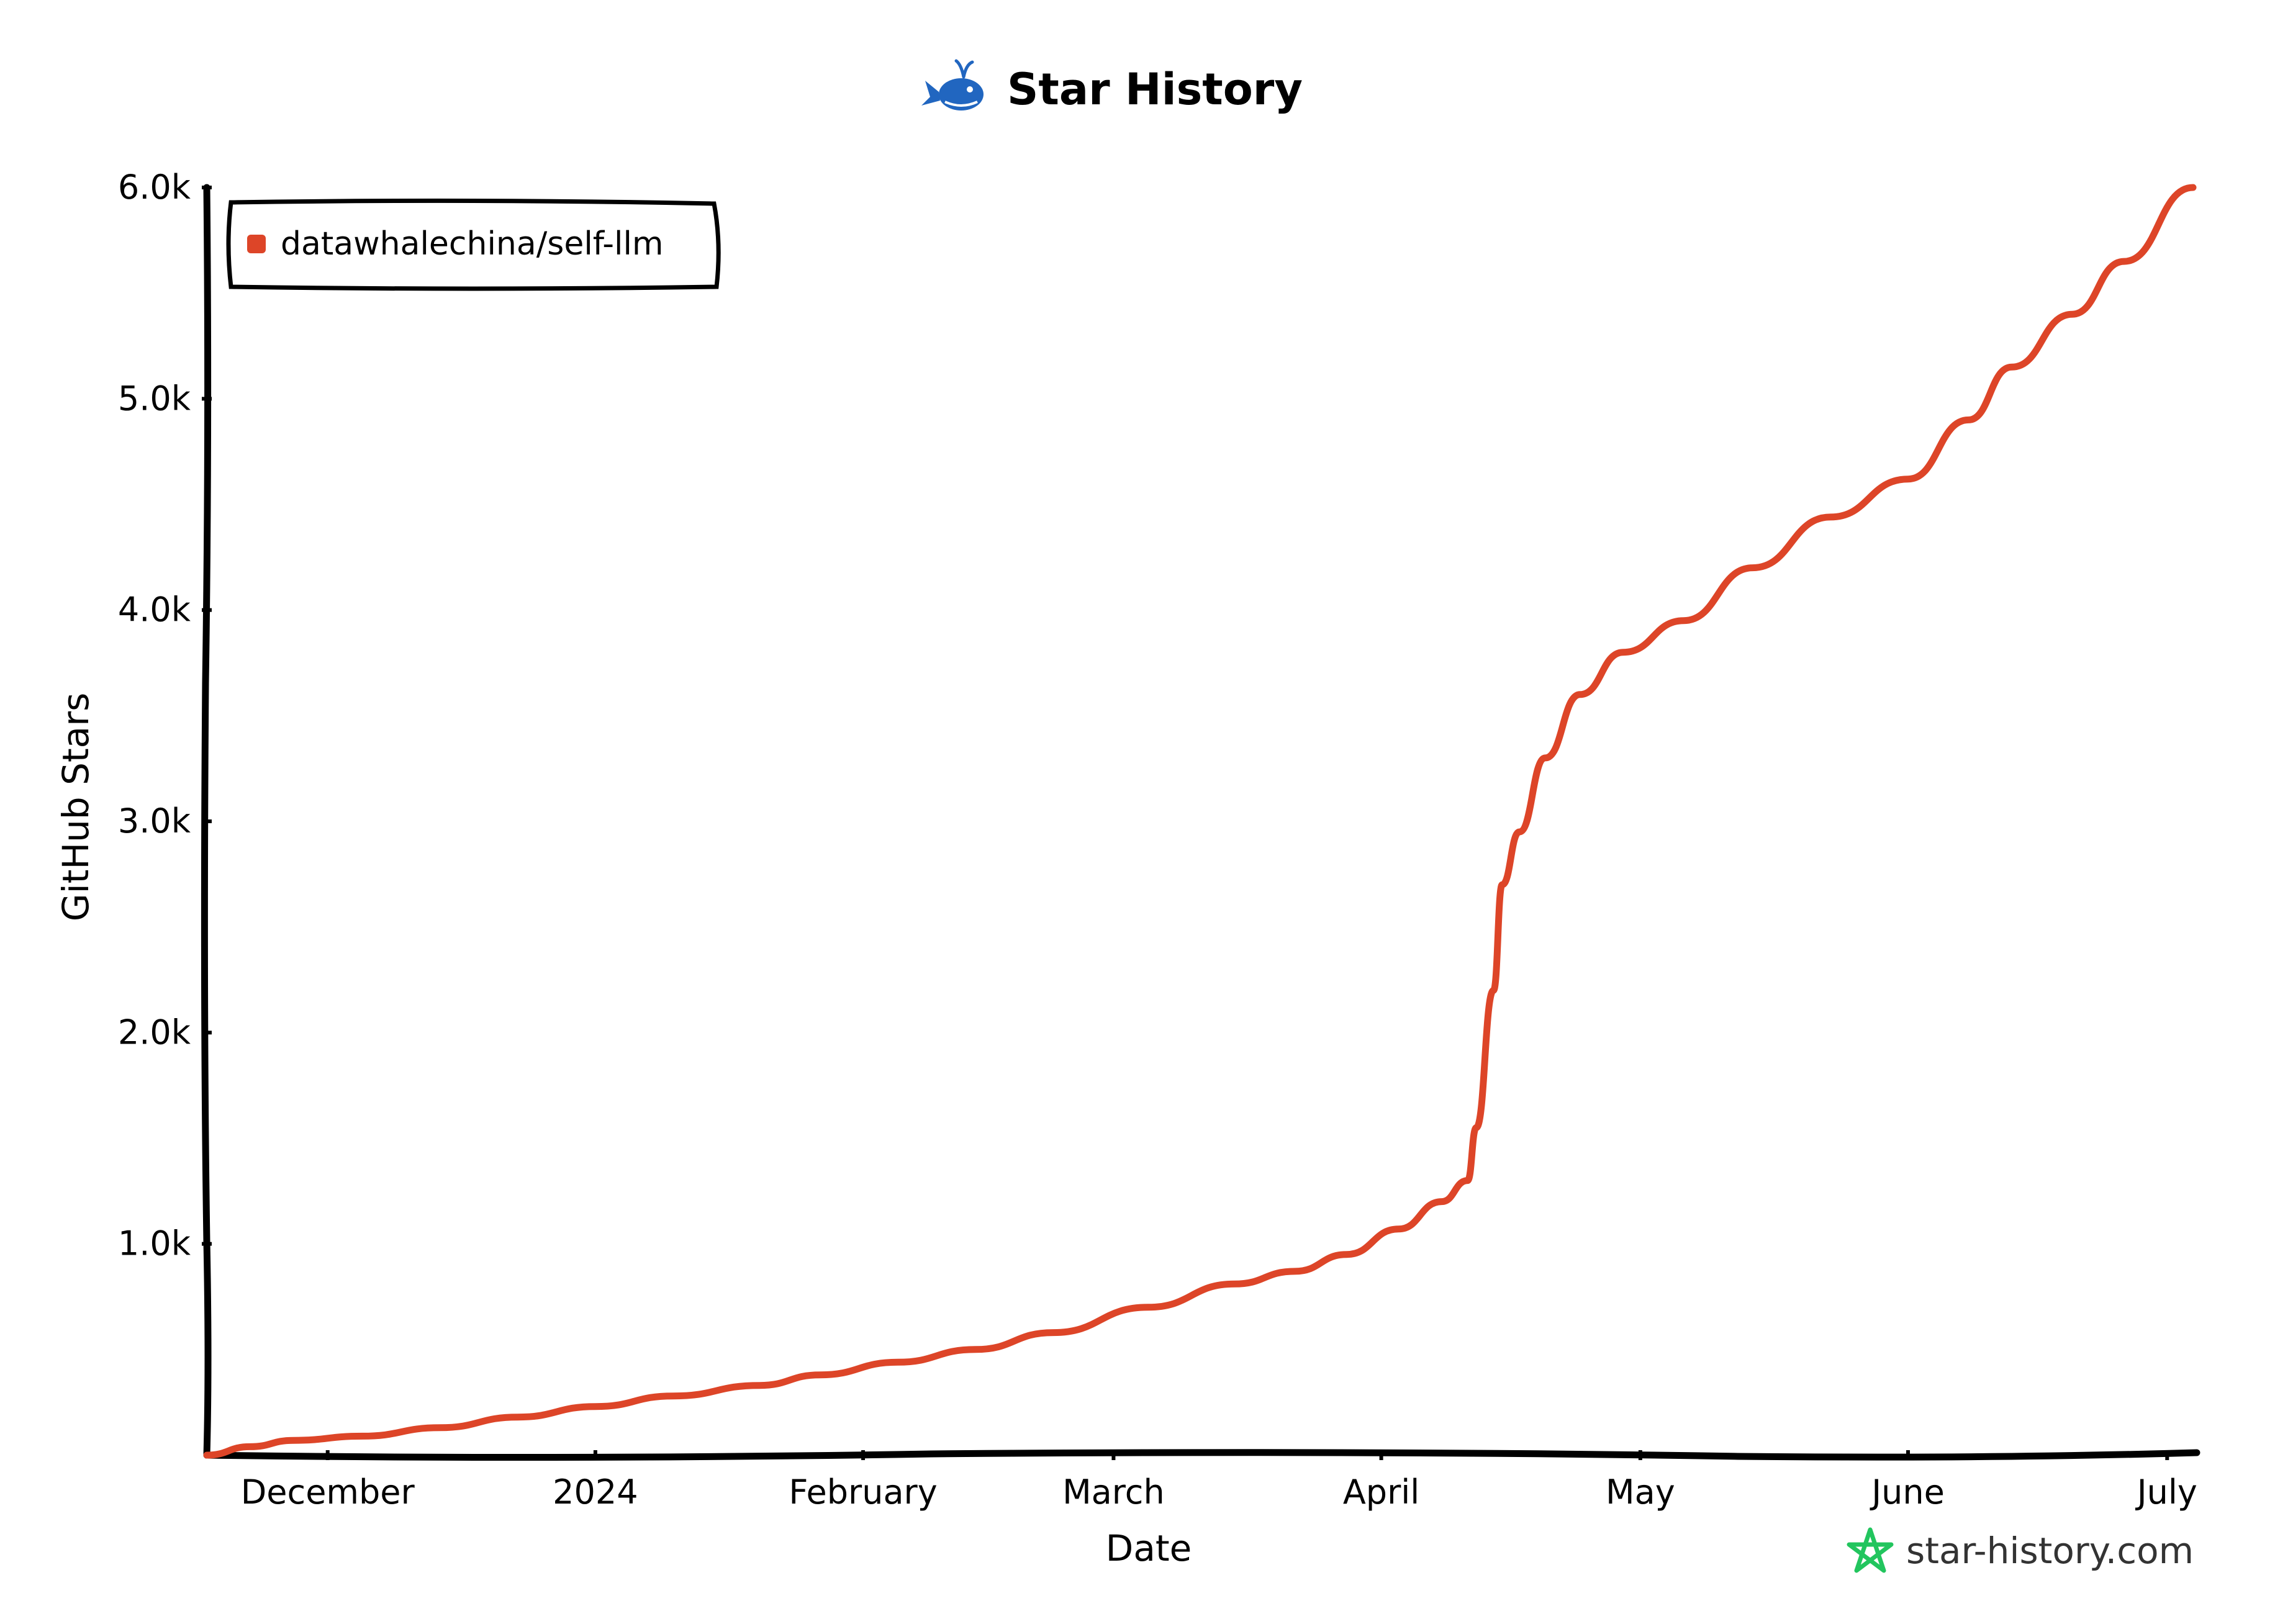 This screenshot has height=1624, width=2275. Describe the element at coordinates (154, 187) in the screenshot. I see `y-tick-label: 6.0k` at that location.